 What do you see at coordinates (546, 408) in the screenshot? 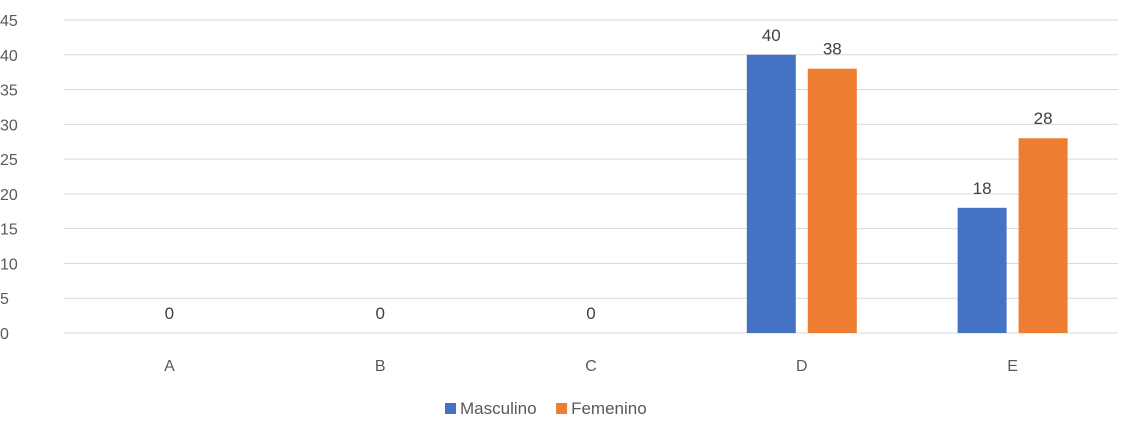
I see `legend: Masculino Femenino` at bounding box center [546, 408].